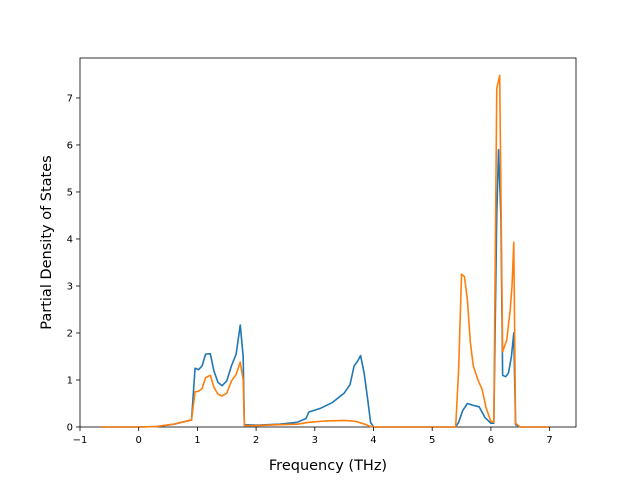 The width and height of the screenshot is (640, 480). Describe the element at coordinates (315, 440) in the screenshot. I see `x-tick-label: 3` at that location.